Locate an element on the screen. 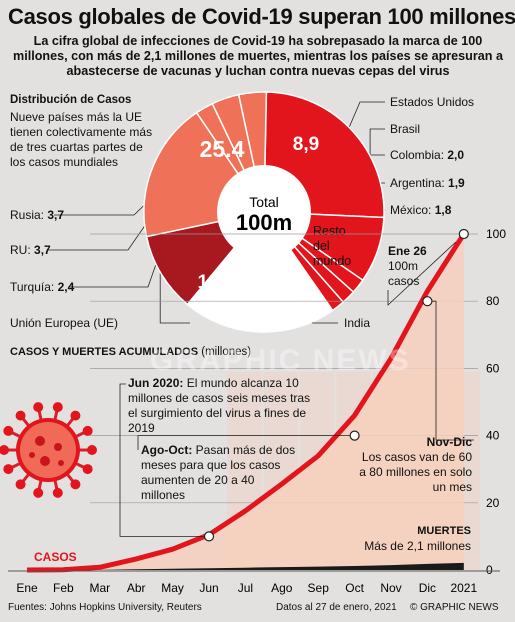  y-tick-80: 80 is located at coordinates (493, 301).